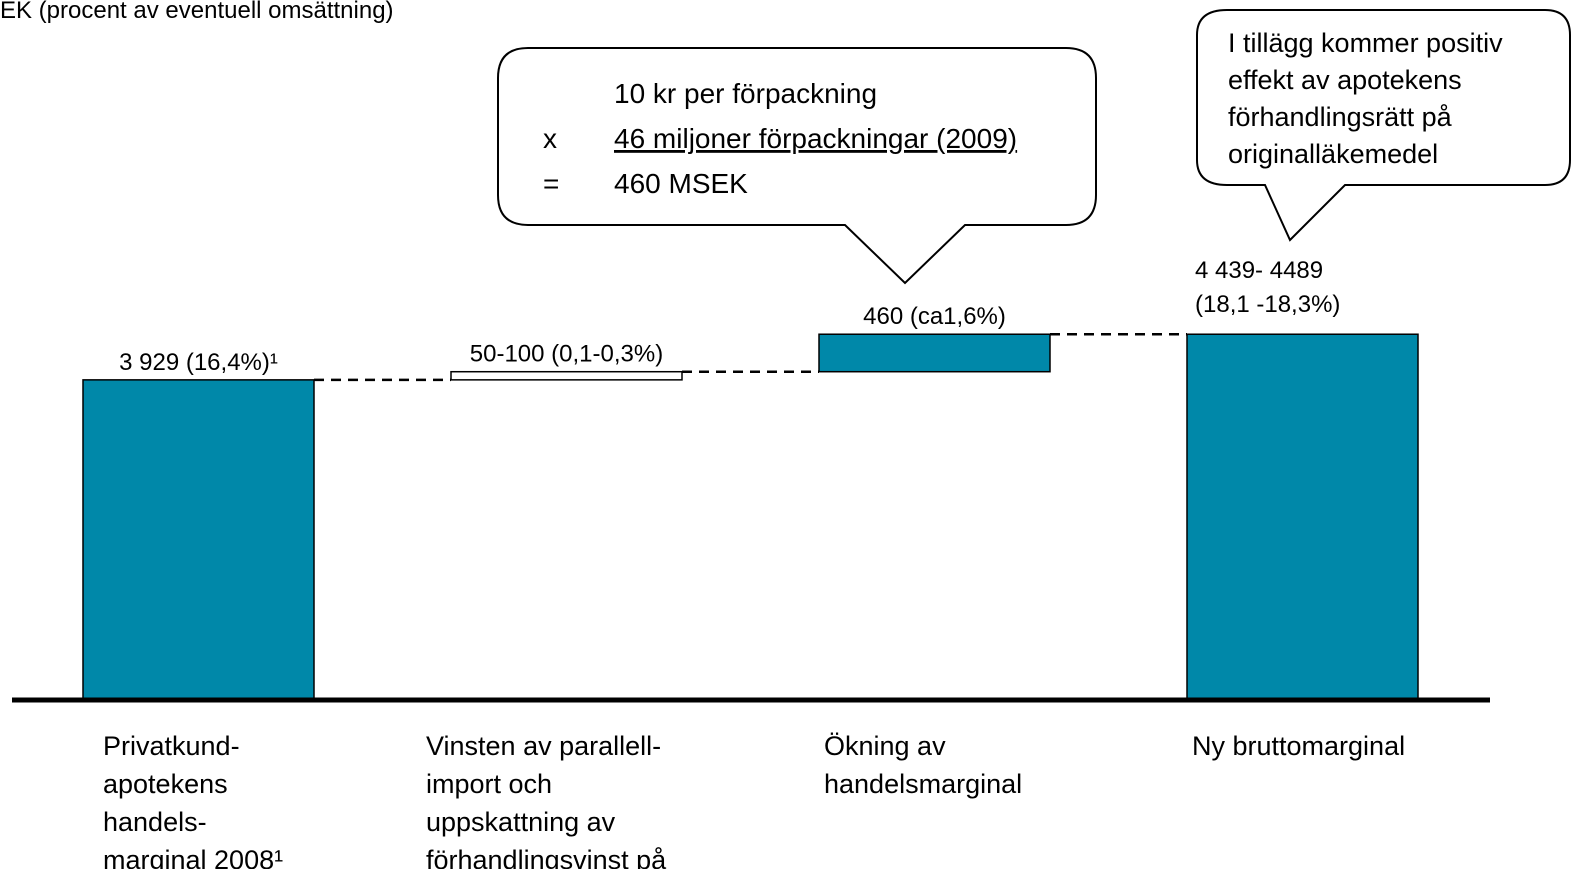  I want to click on callout-text: I tillägg kommer positiv, so click(1365, 43).